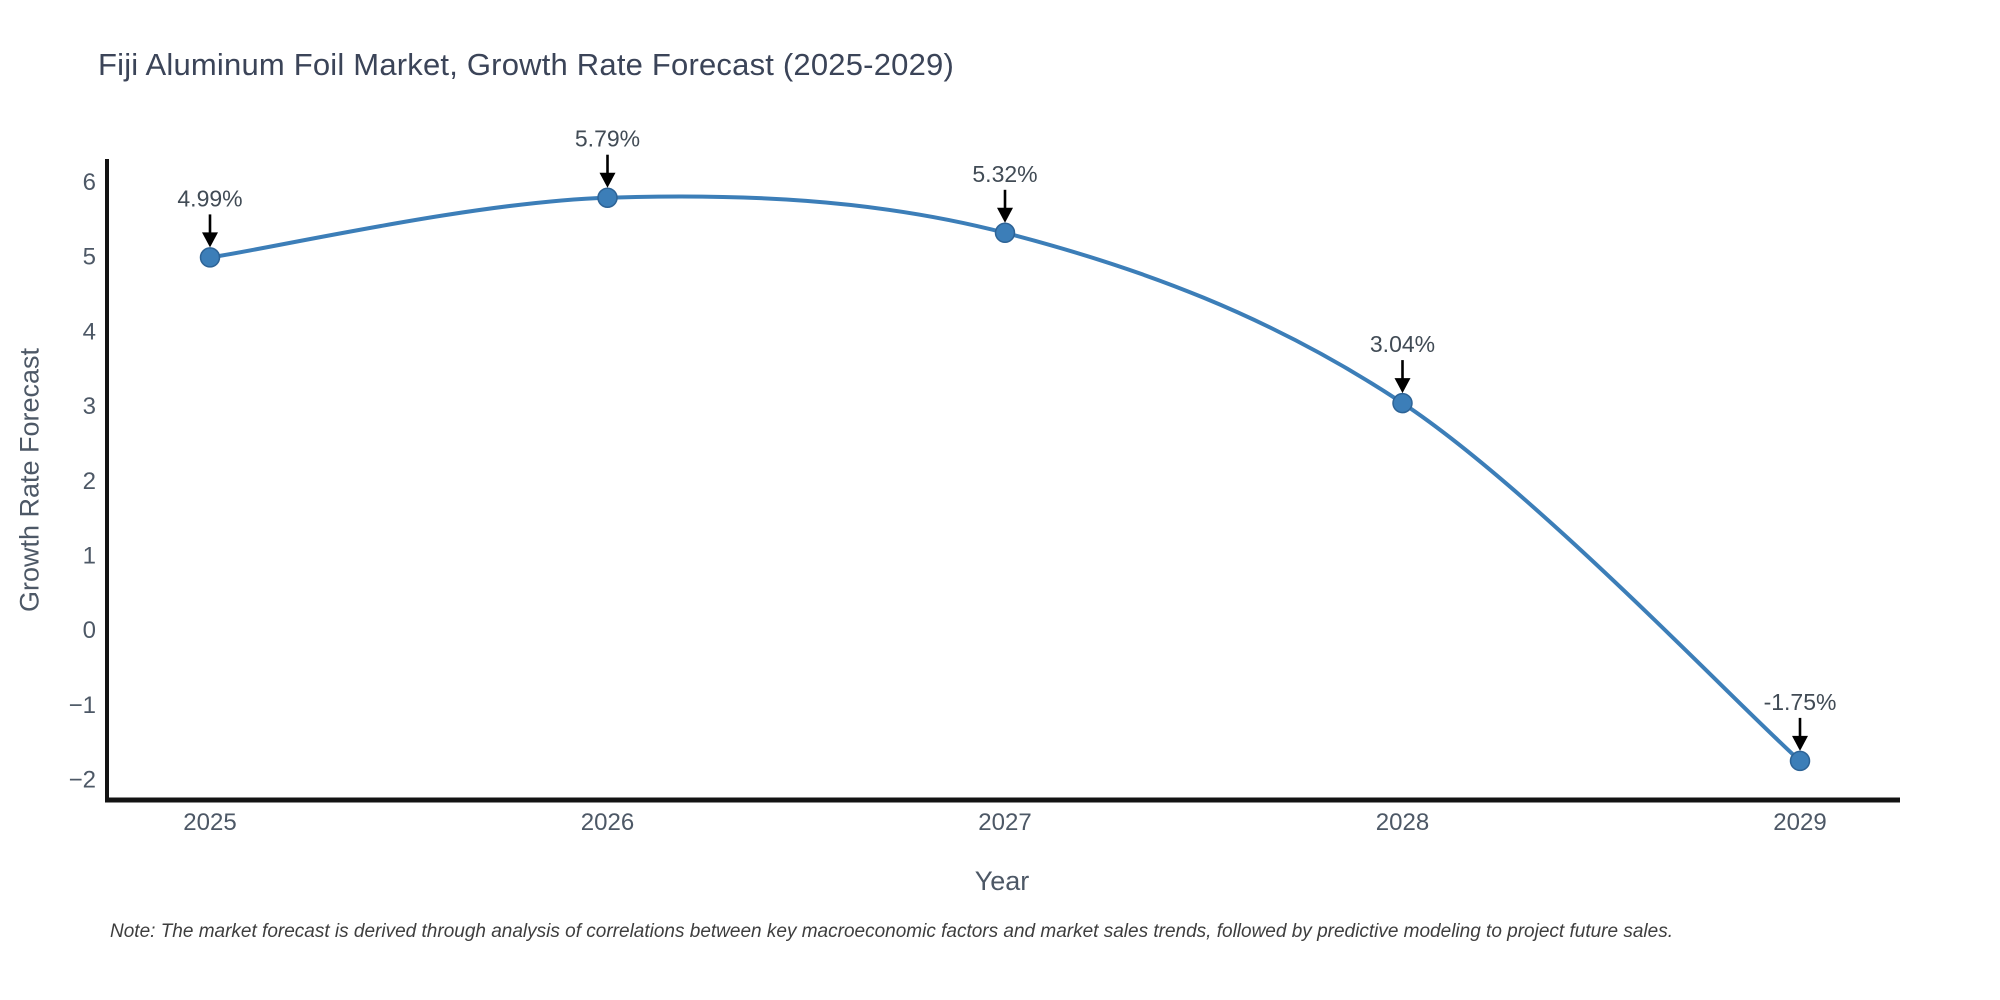  What do you see at coordinates (607, 822) in the screenshot?
I see `x-tick-label: 2026` at bounding box center [607, 822].